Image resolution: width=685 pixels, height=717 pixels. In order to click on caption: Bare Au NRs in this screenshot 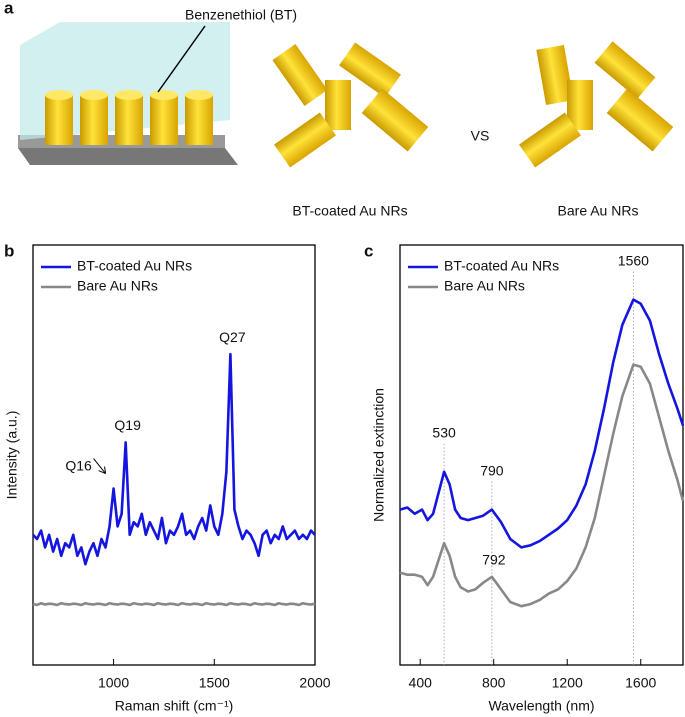, I will do `click(598, 211)`.